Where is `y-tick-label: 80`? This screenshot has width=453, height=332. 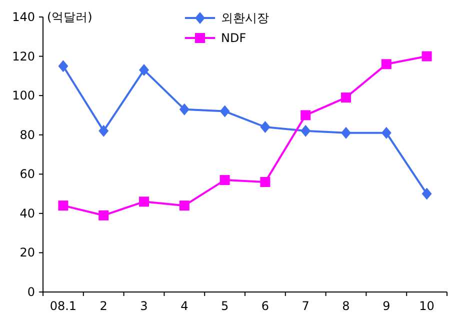 y-tick-label: 80 is located at coordinates (27, 135).